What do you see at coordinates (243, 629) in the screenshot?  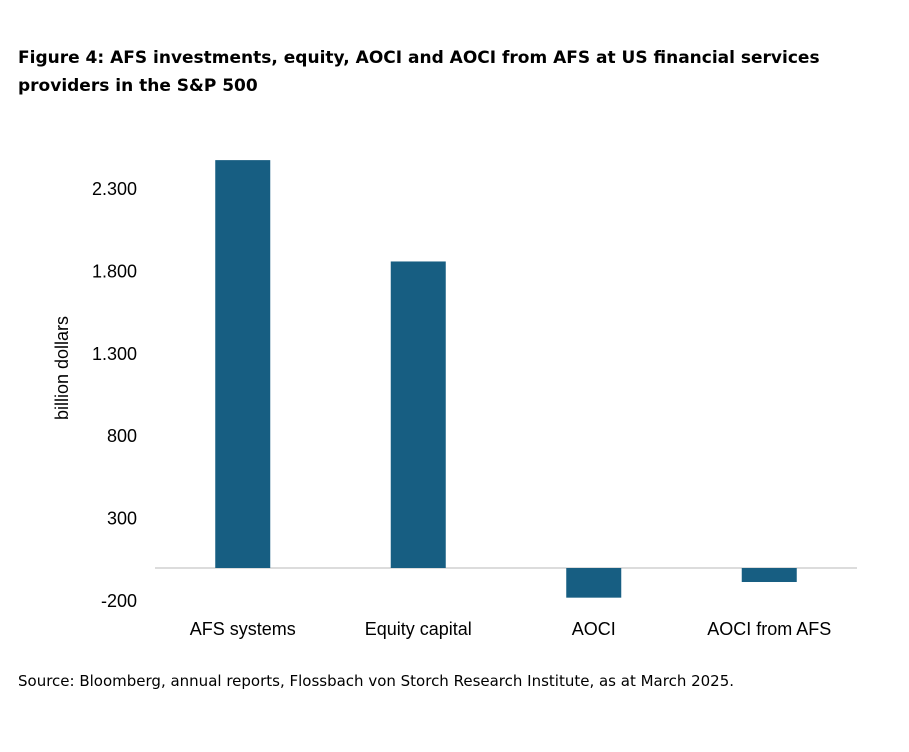 I see `x-category-label: AFS systems` at bounding box center [243, 629].